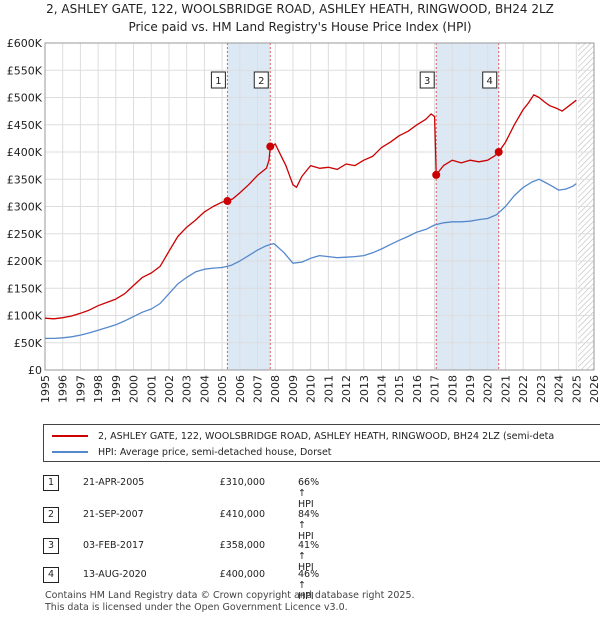  I want to click on x-tick-label: 1998, so click(98, 389).